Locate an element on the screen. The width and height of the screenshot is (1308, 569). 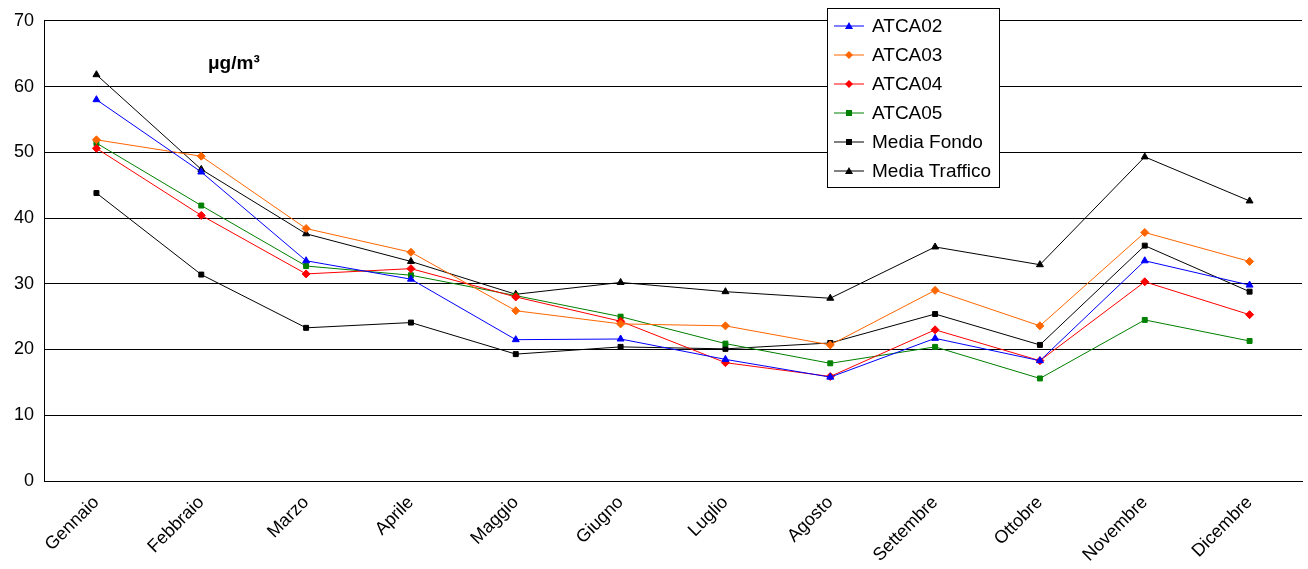
y-tick-label: 10 is located at coordinates (24, 414).